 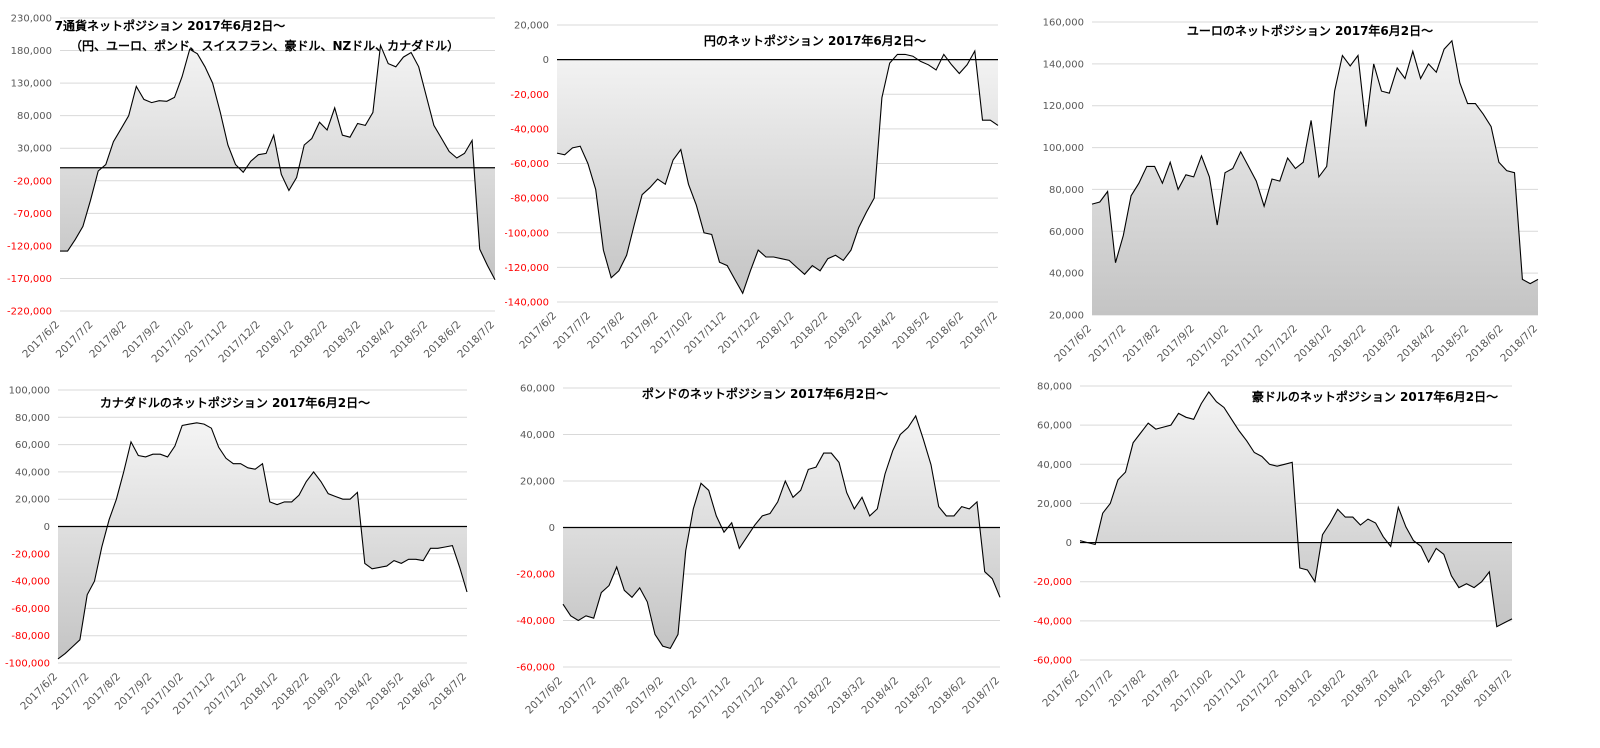 I want to click on chart-title: 豪ドルのネットポジション 2017年6月2日～, so click(x=1375, y=396).